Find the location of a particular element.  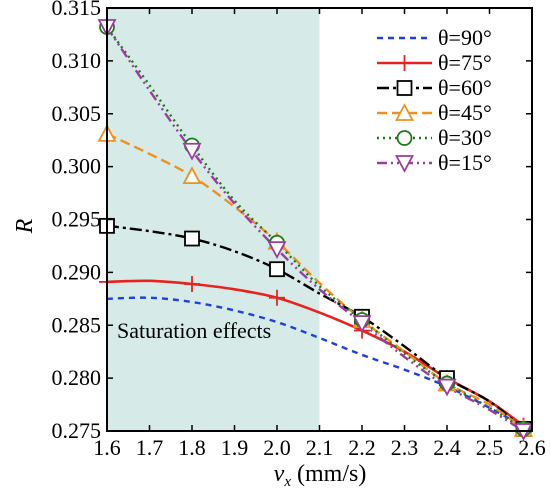

legend-label-theta-90: θ=90° is located at coordinates (465, 37).